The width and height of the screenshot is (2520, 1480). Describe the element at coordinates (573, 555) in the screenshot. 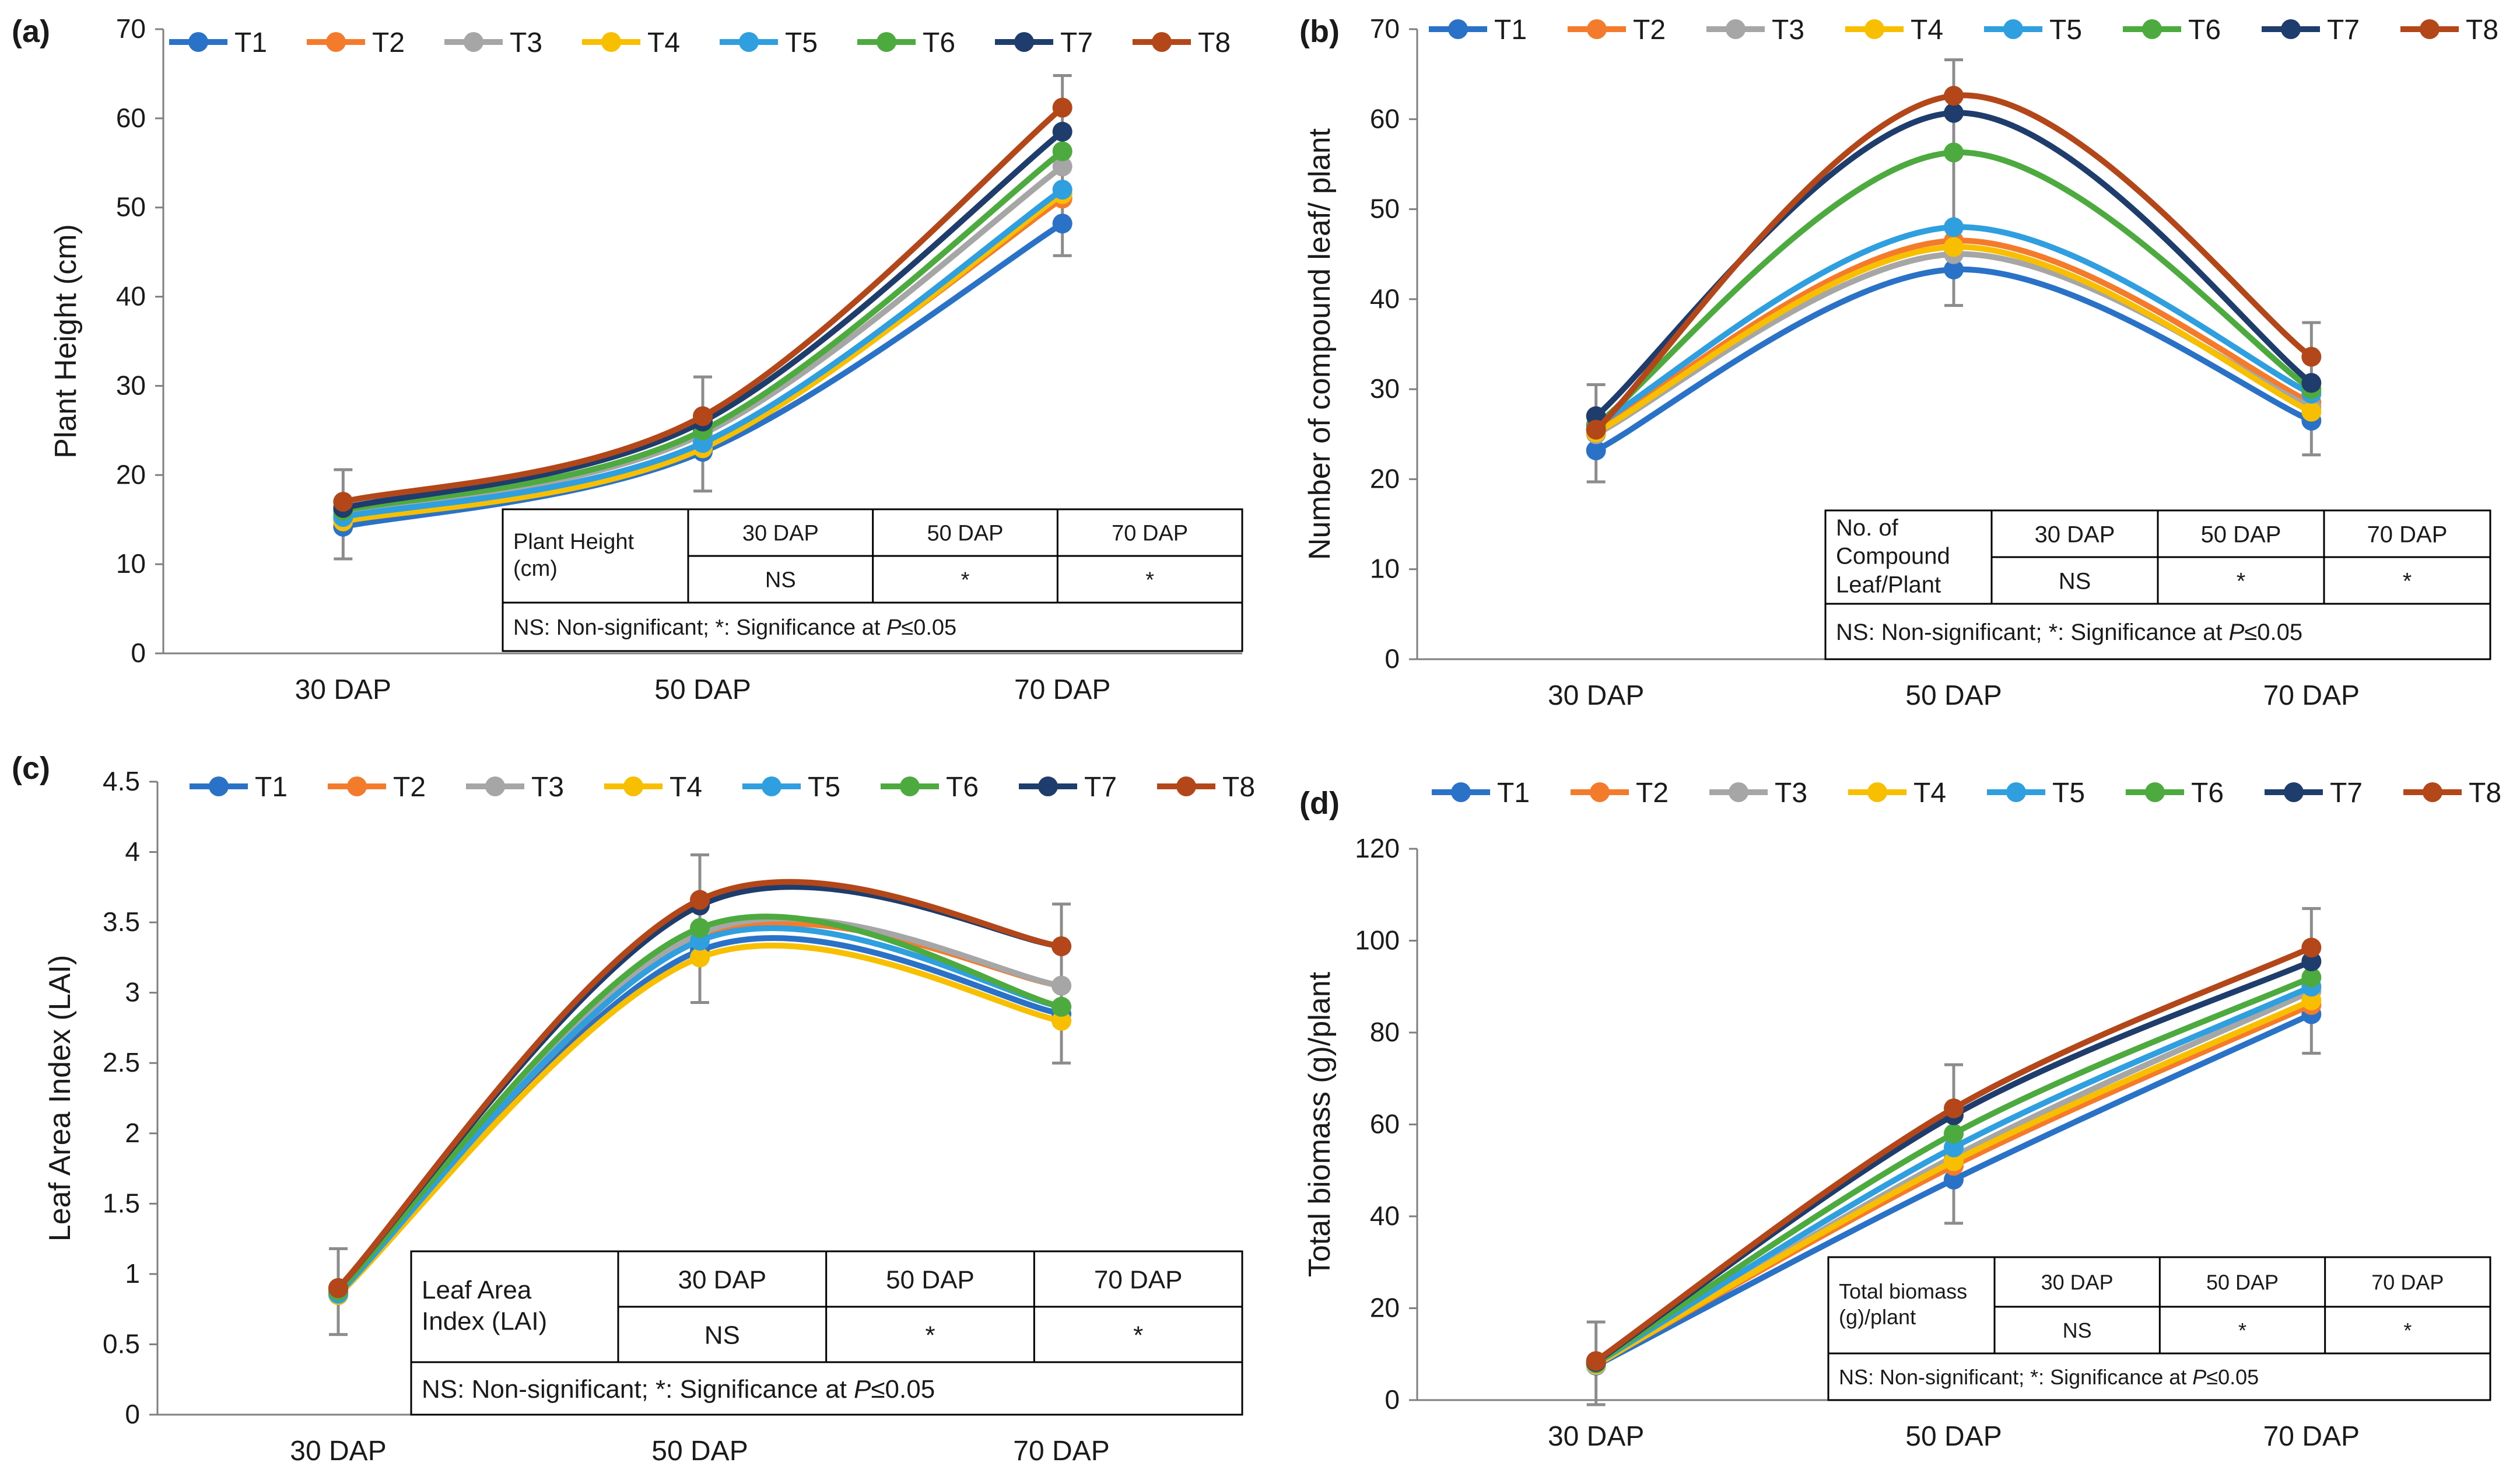

I see `stats-table-parameter: Plant Height (cm)` at that location.